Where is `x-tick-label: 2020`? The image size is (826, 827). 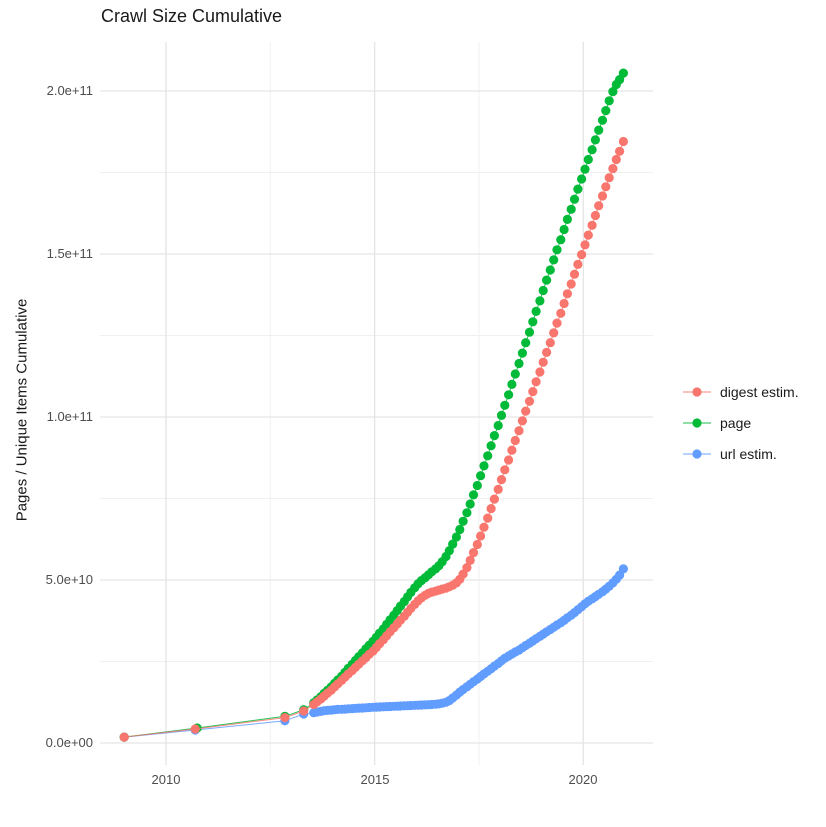 x-tick-label: 2020 is located at coordinates (583, 779).